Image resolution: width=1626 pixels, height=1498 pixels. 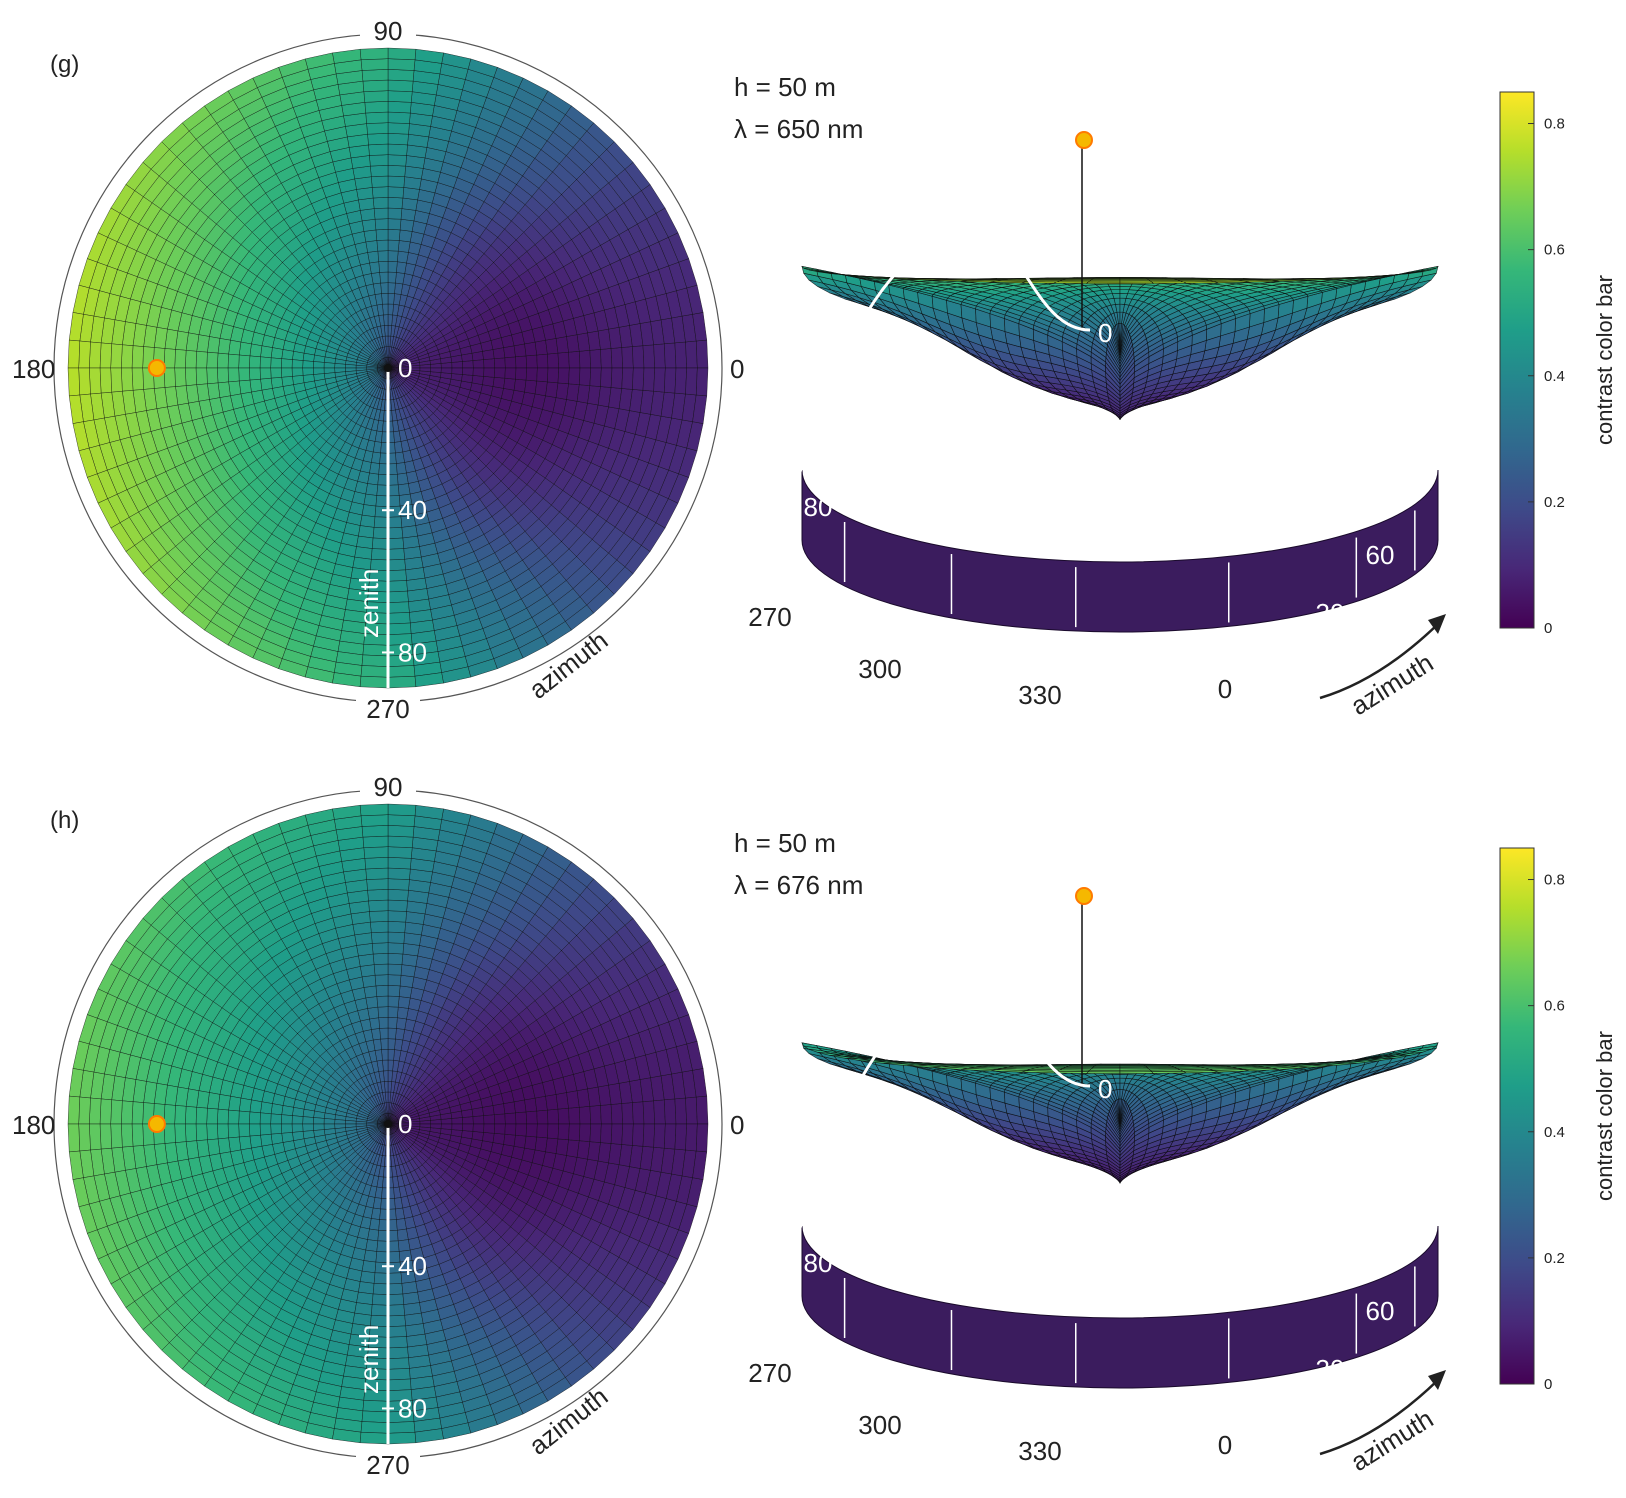 What do you see at coordinates (1554, 376) in the screenshot?
I see `panel-g-colorbar-tick-label: 0.4` at bounding box center [1554, 376].